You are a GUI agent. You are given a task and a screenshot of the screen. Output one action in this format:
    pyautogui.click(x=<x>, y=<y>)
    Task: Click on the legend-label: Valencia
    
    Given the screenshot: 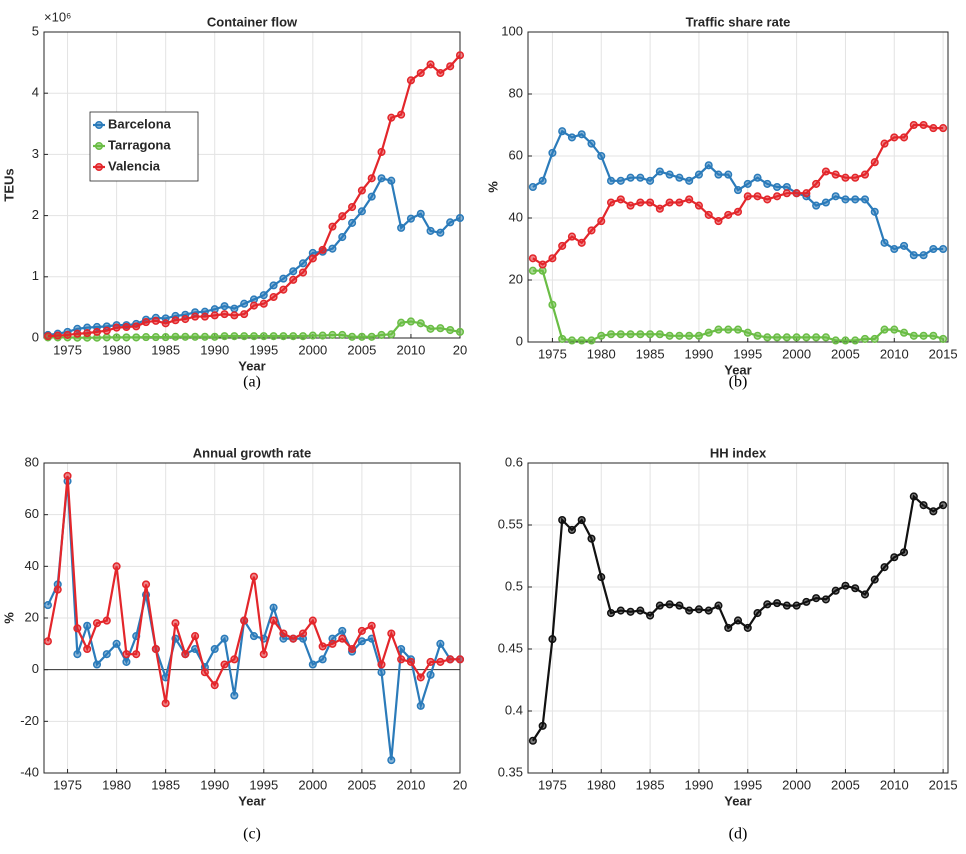 What is the action you would take?
    pyautogui.click(x=134, y=165)
    